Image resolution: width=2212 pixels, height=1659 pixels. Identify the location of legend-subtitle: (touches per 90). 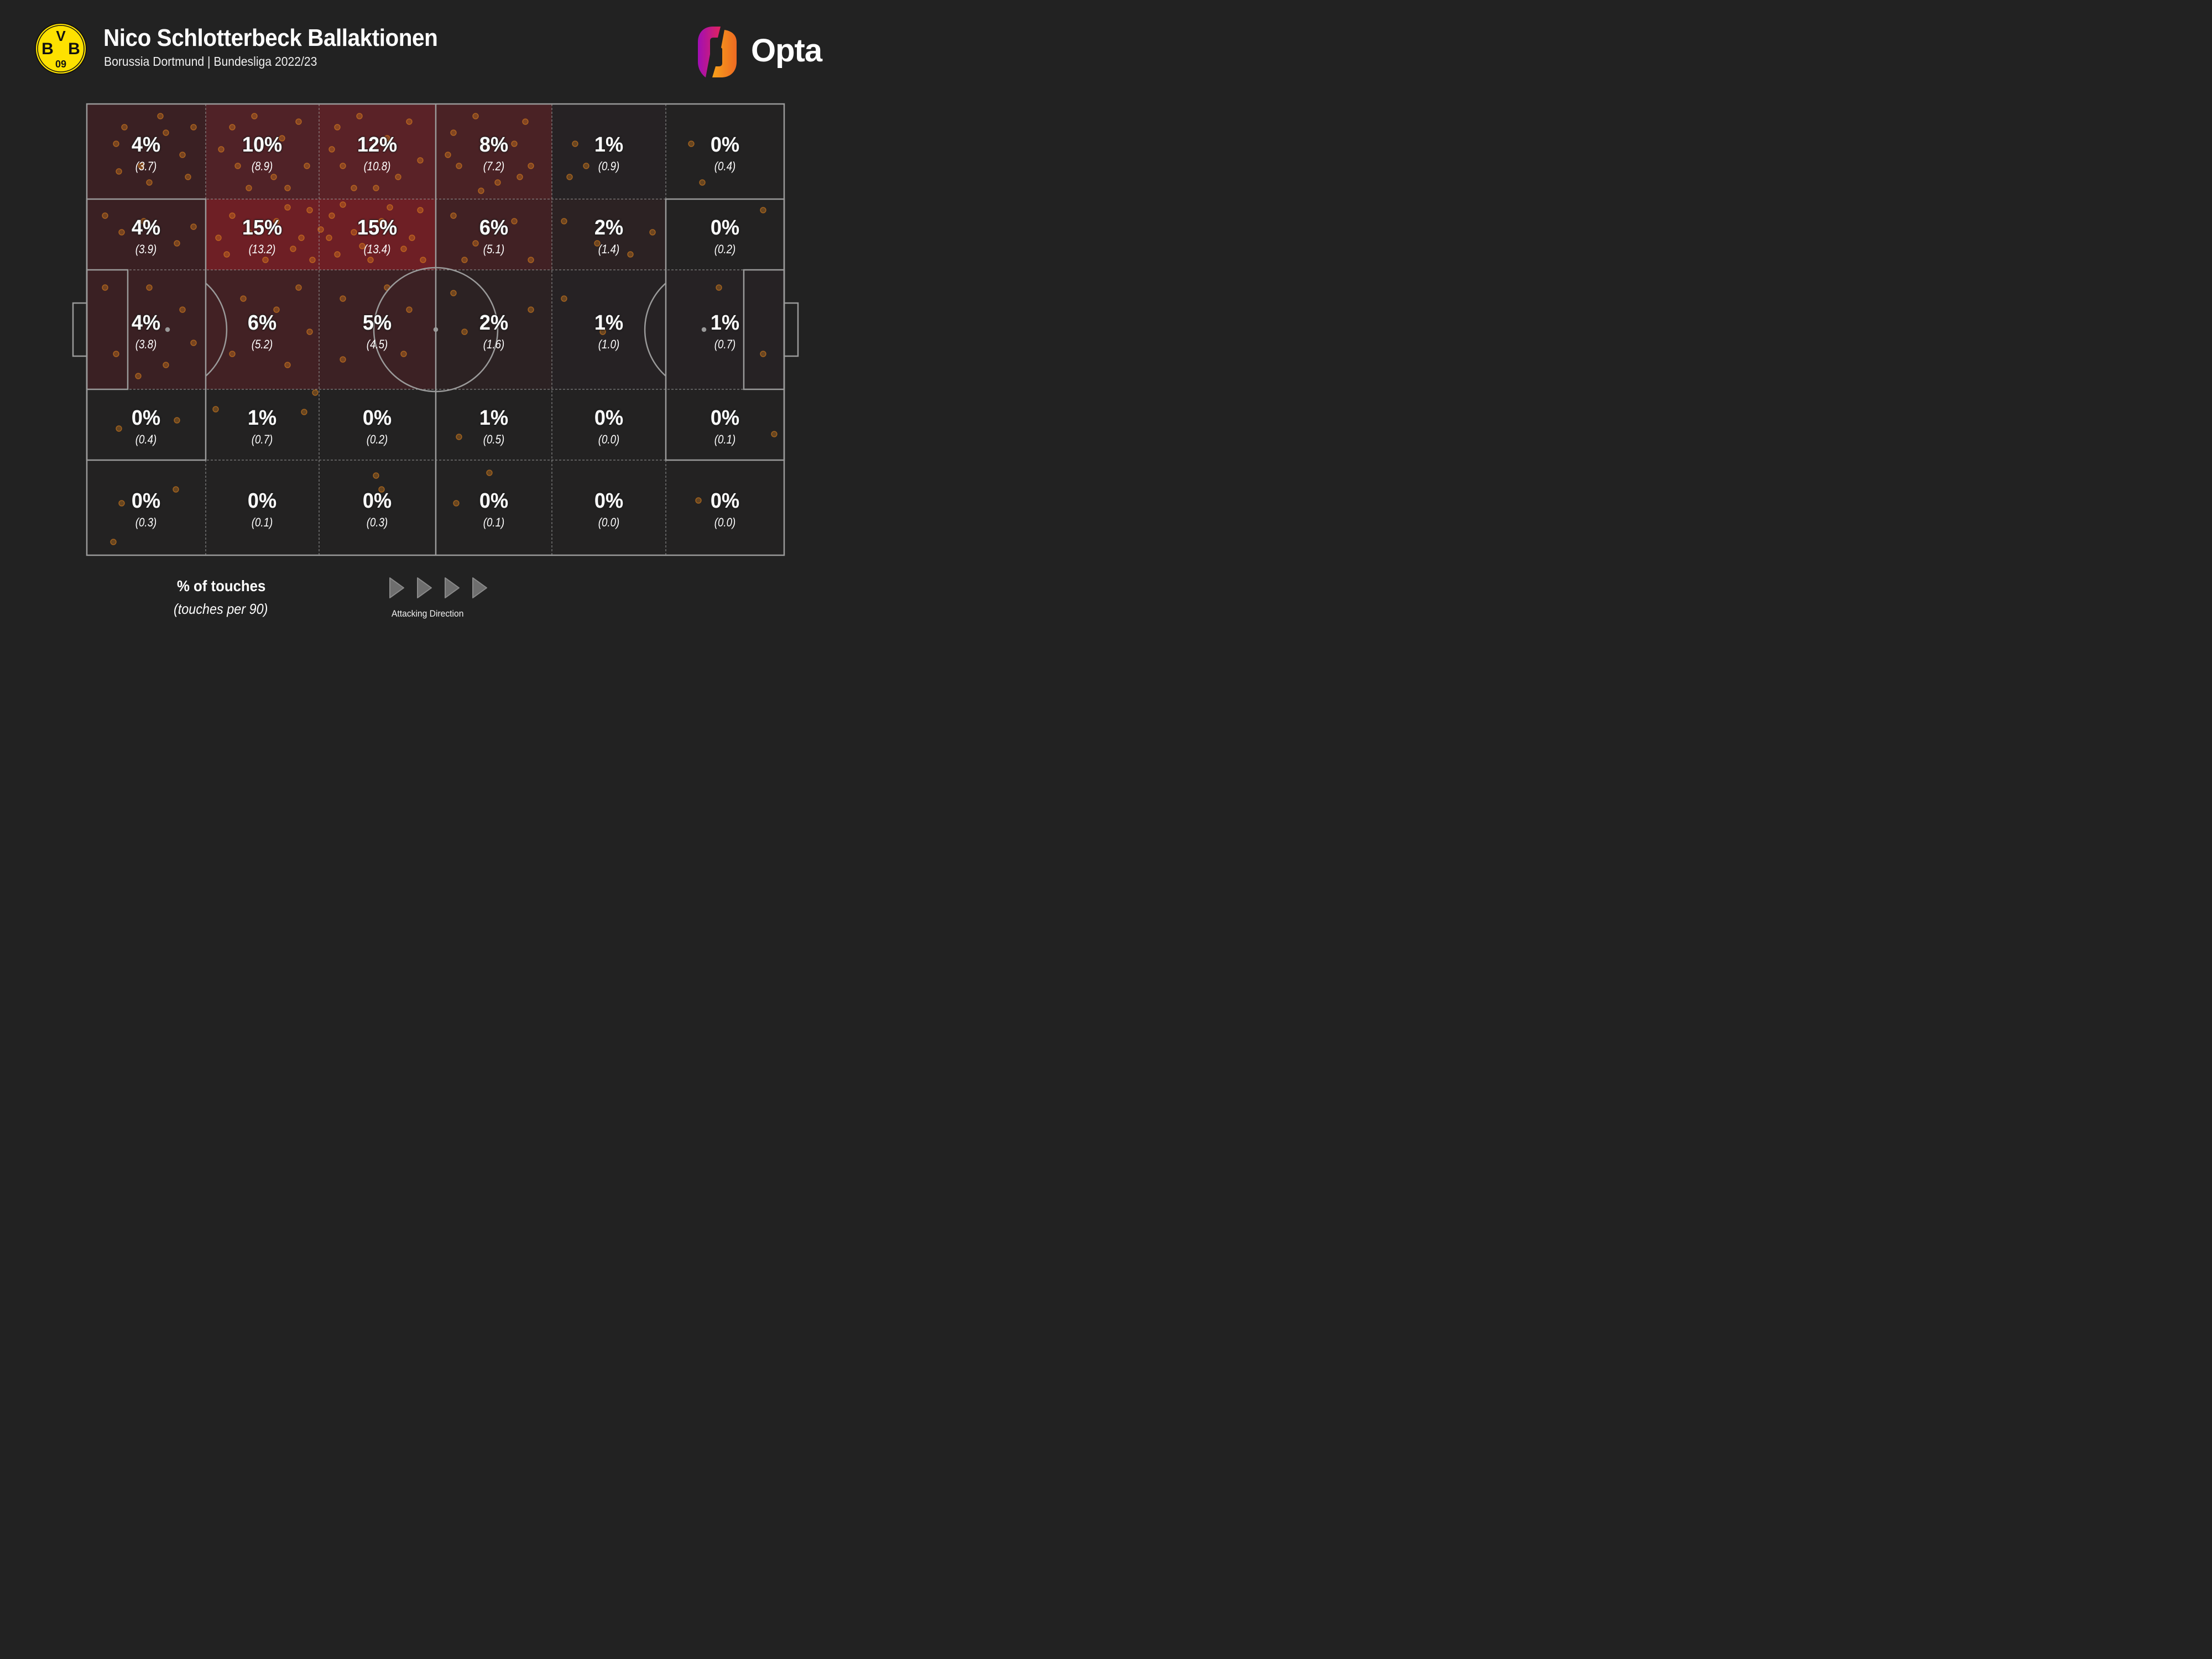
(221, 609).